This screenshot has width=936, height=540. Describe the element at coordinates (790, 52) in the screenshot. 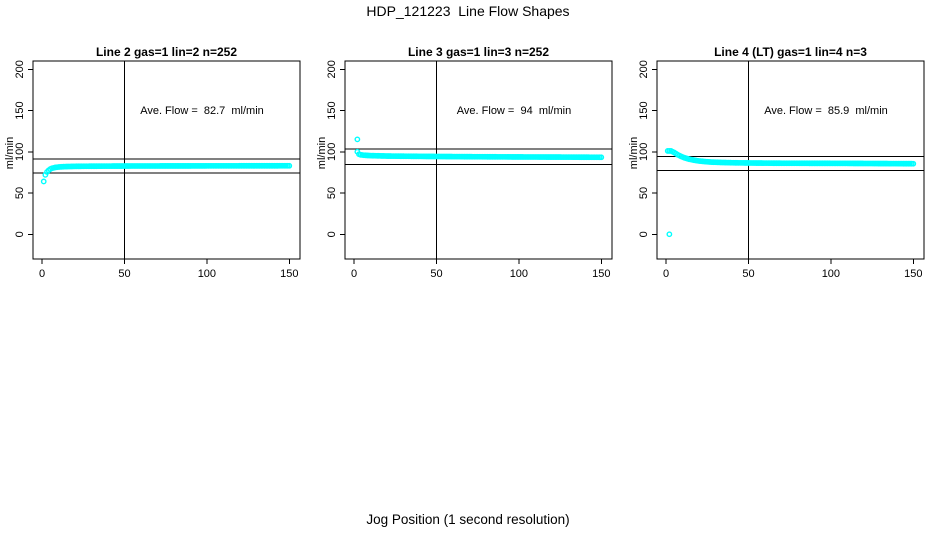

I see `panel-title: Line 4 (LT) gas=1 lin=4 n=3` at that location.